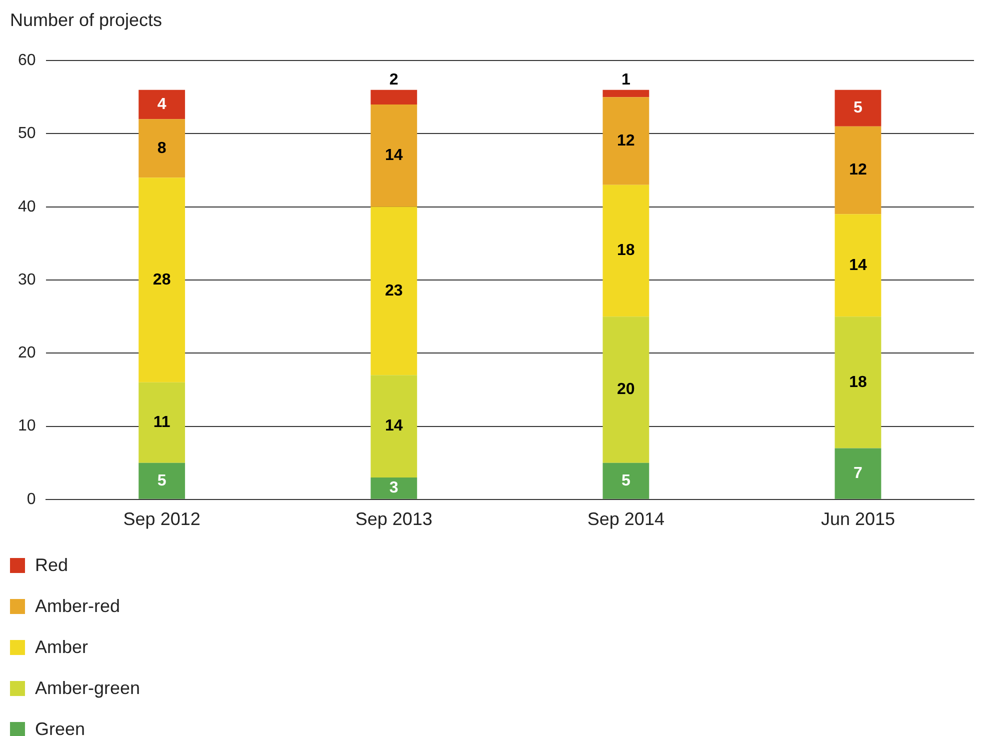 This screenshot has width=985, height=736. I want to click on legend-label: Amber, so click(61, 647).